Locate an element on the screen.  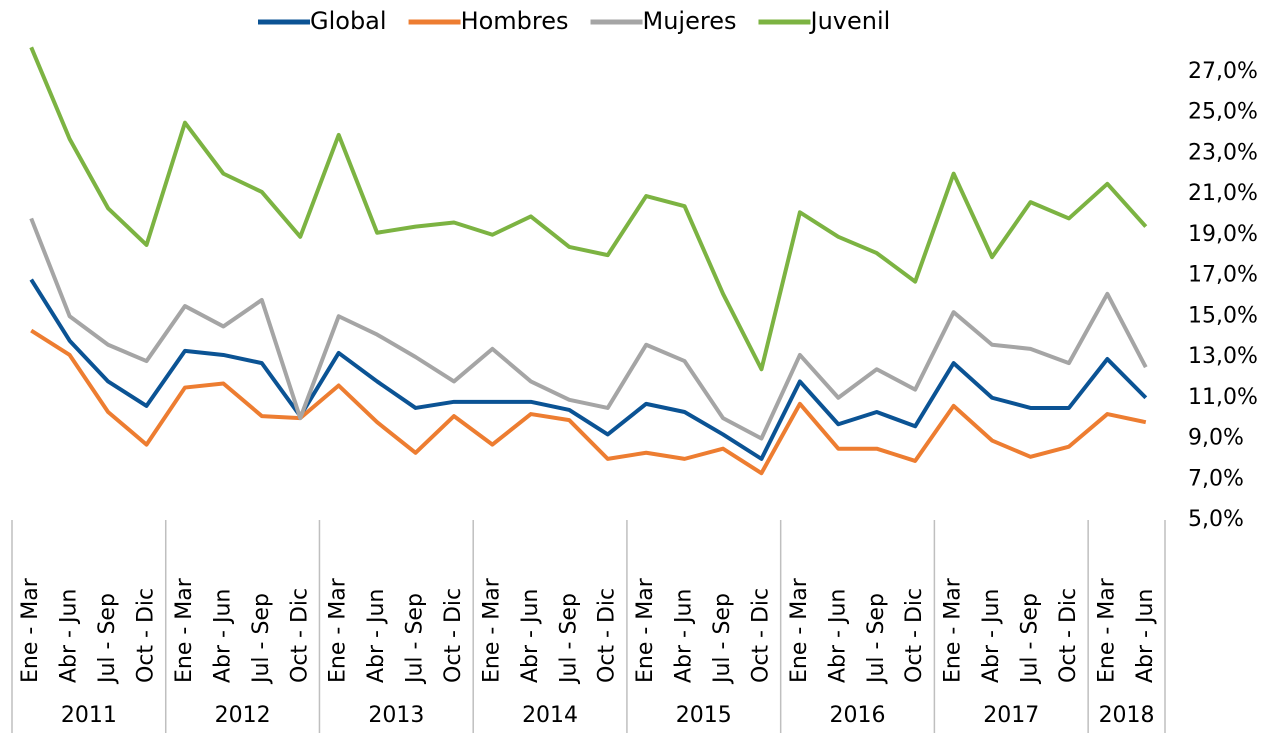
y-tick-label: 21,0% is located at coordinates (1223, 193).